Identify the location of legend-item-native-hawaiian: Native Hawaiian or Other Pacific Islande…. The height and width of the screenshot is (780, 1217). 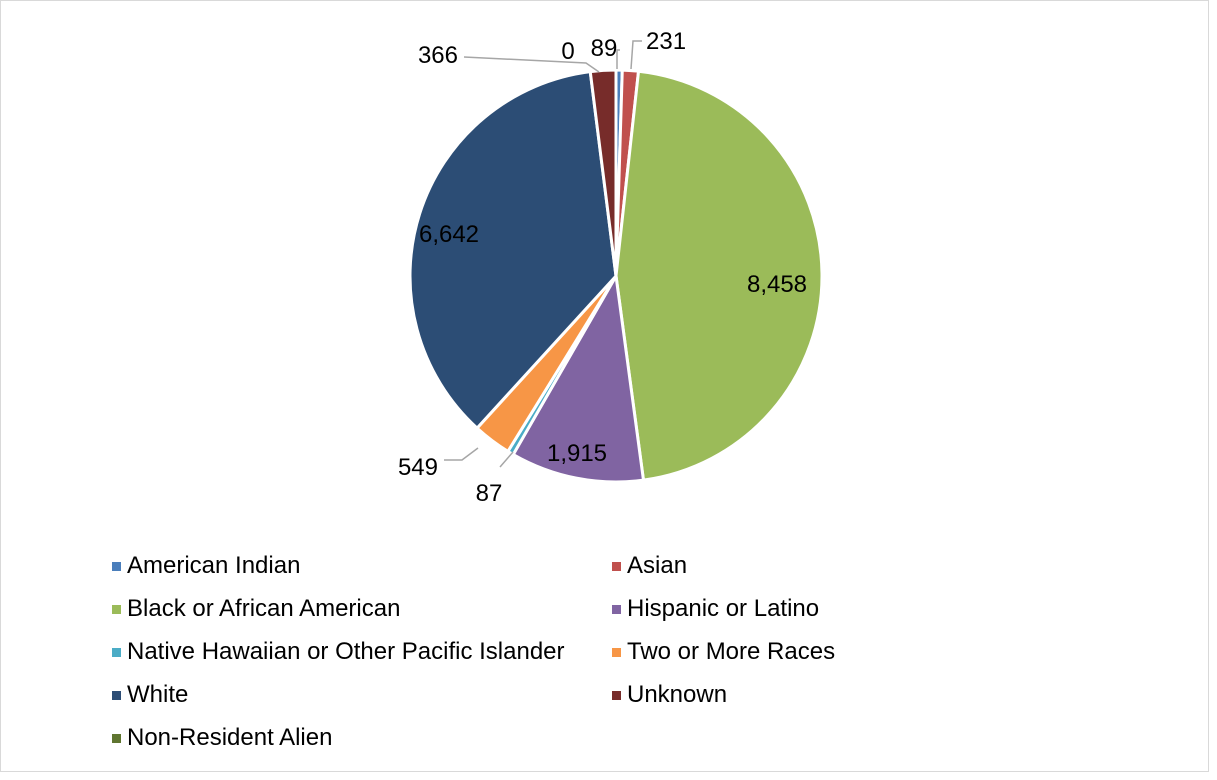
(338, 652).